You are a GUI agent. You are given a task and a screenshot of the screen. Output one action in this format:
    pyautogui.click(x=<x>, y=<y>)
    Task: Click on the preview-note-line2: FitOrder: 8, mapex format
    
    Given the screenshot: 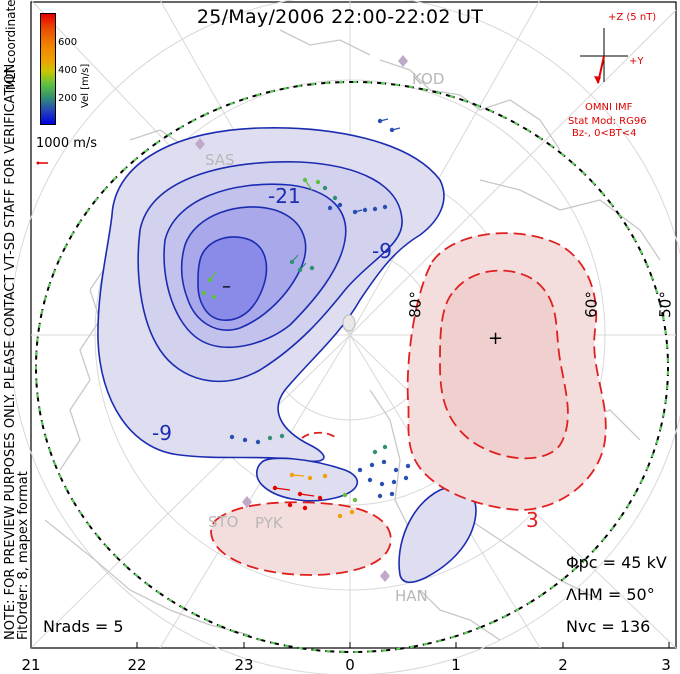 What is the action you would take?
    pyautogui.click(x=23, y=555)
    